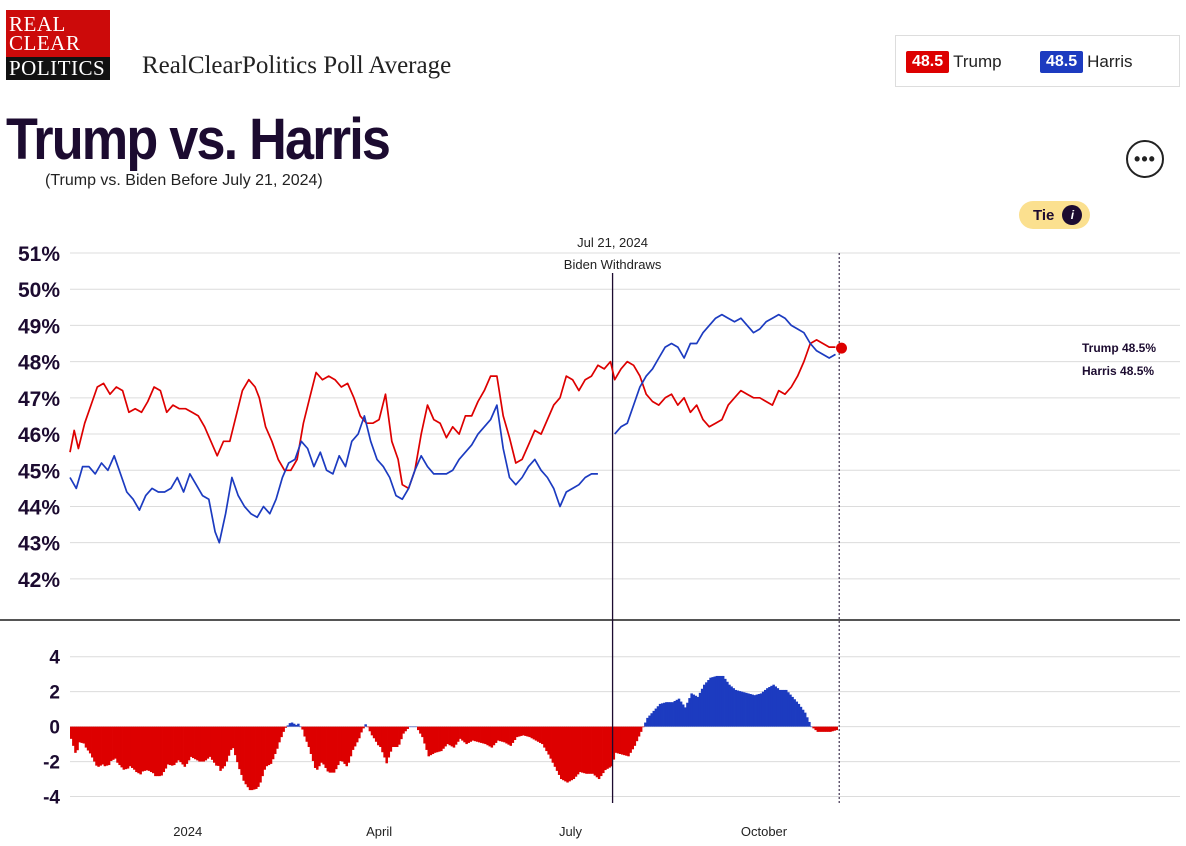  I want to click on more-options-button: •••, so click(1145, 159).